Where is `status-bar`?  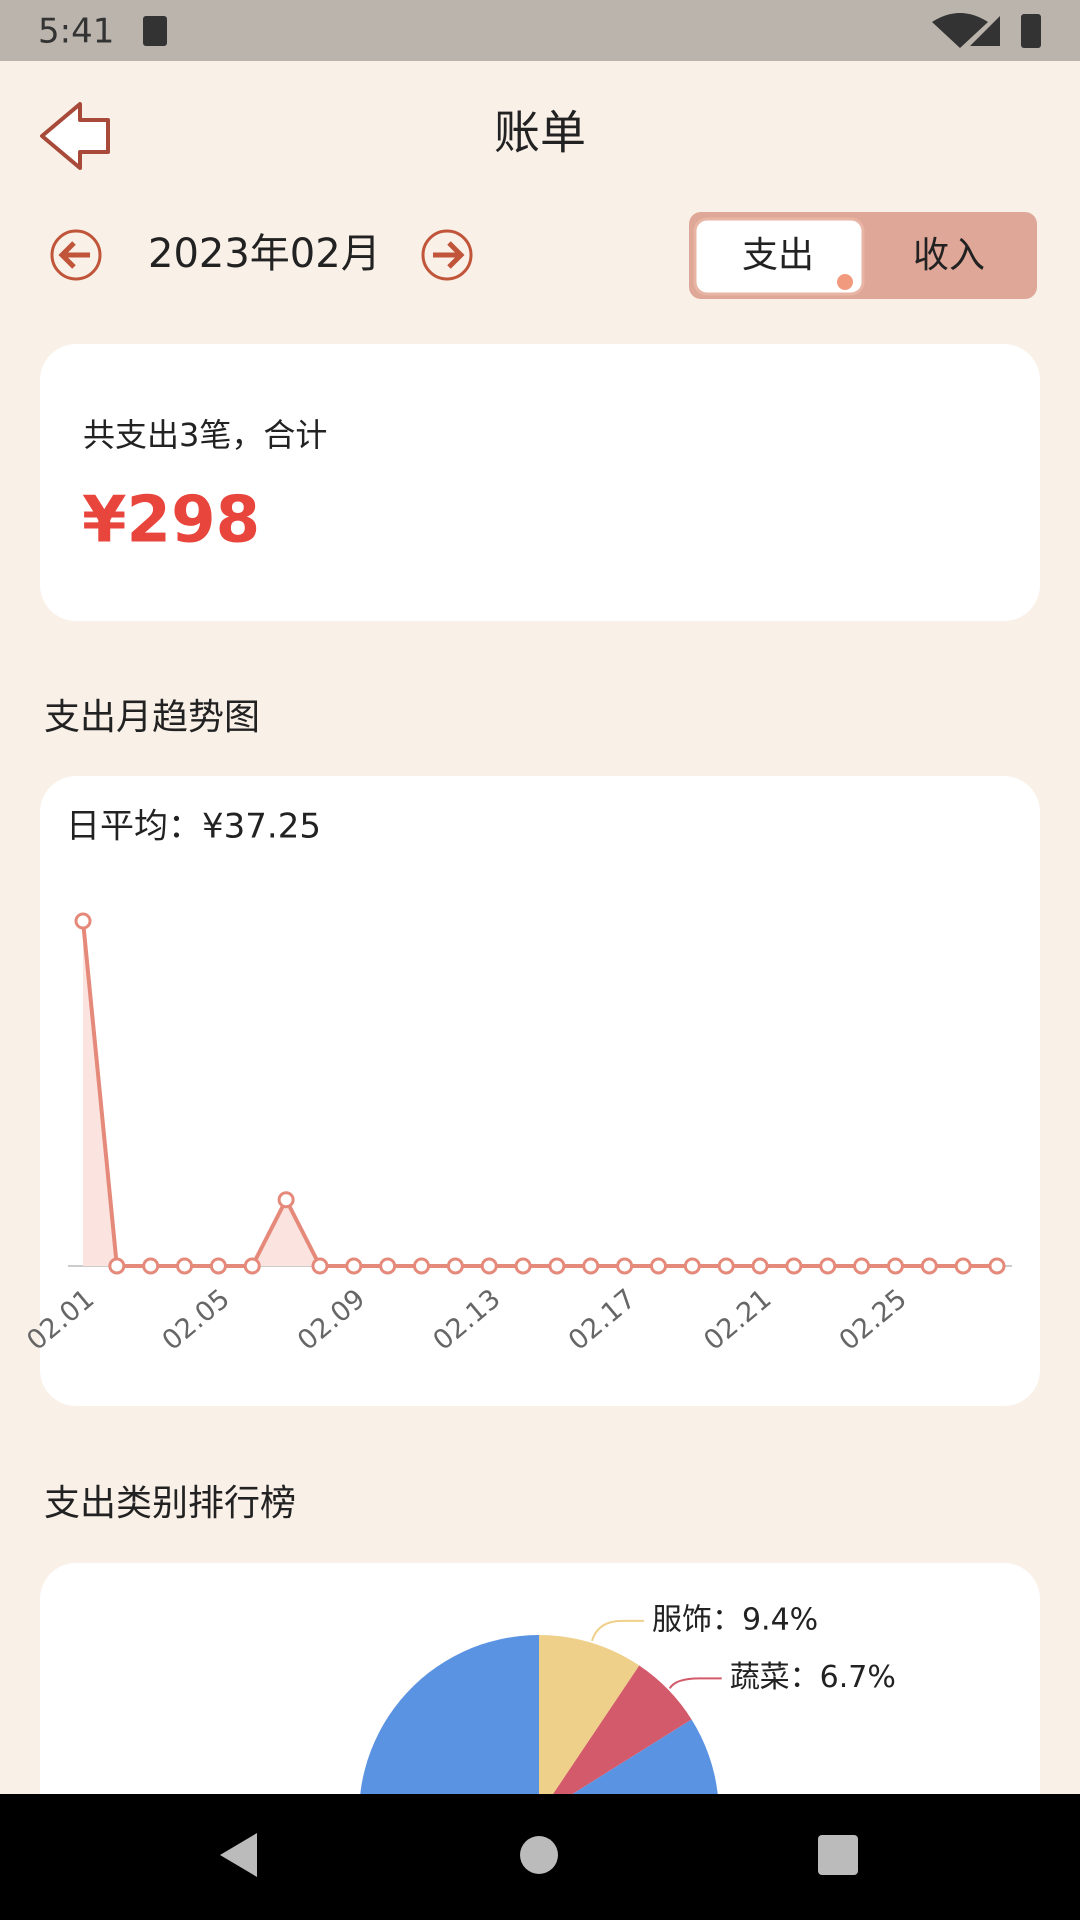
status-bar is located at coordinates (540, 30).